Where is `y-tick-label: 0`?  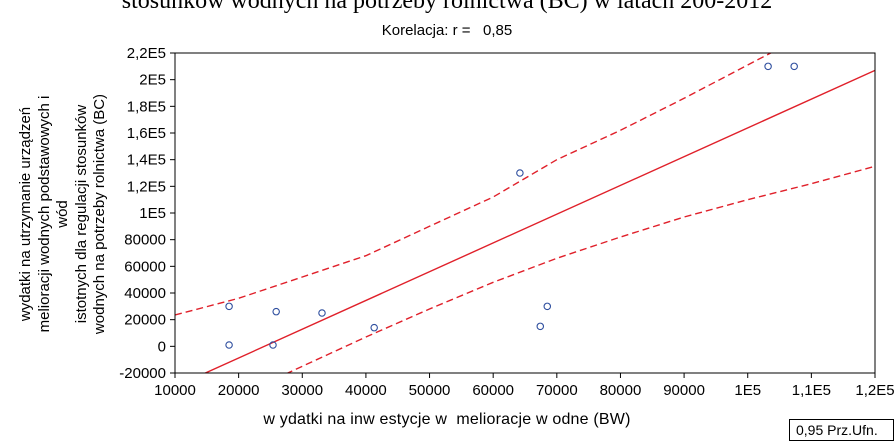 y-tick-label: 0 is located at coordinates (162, 346).